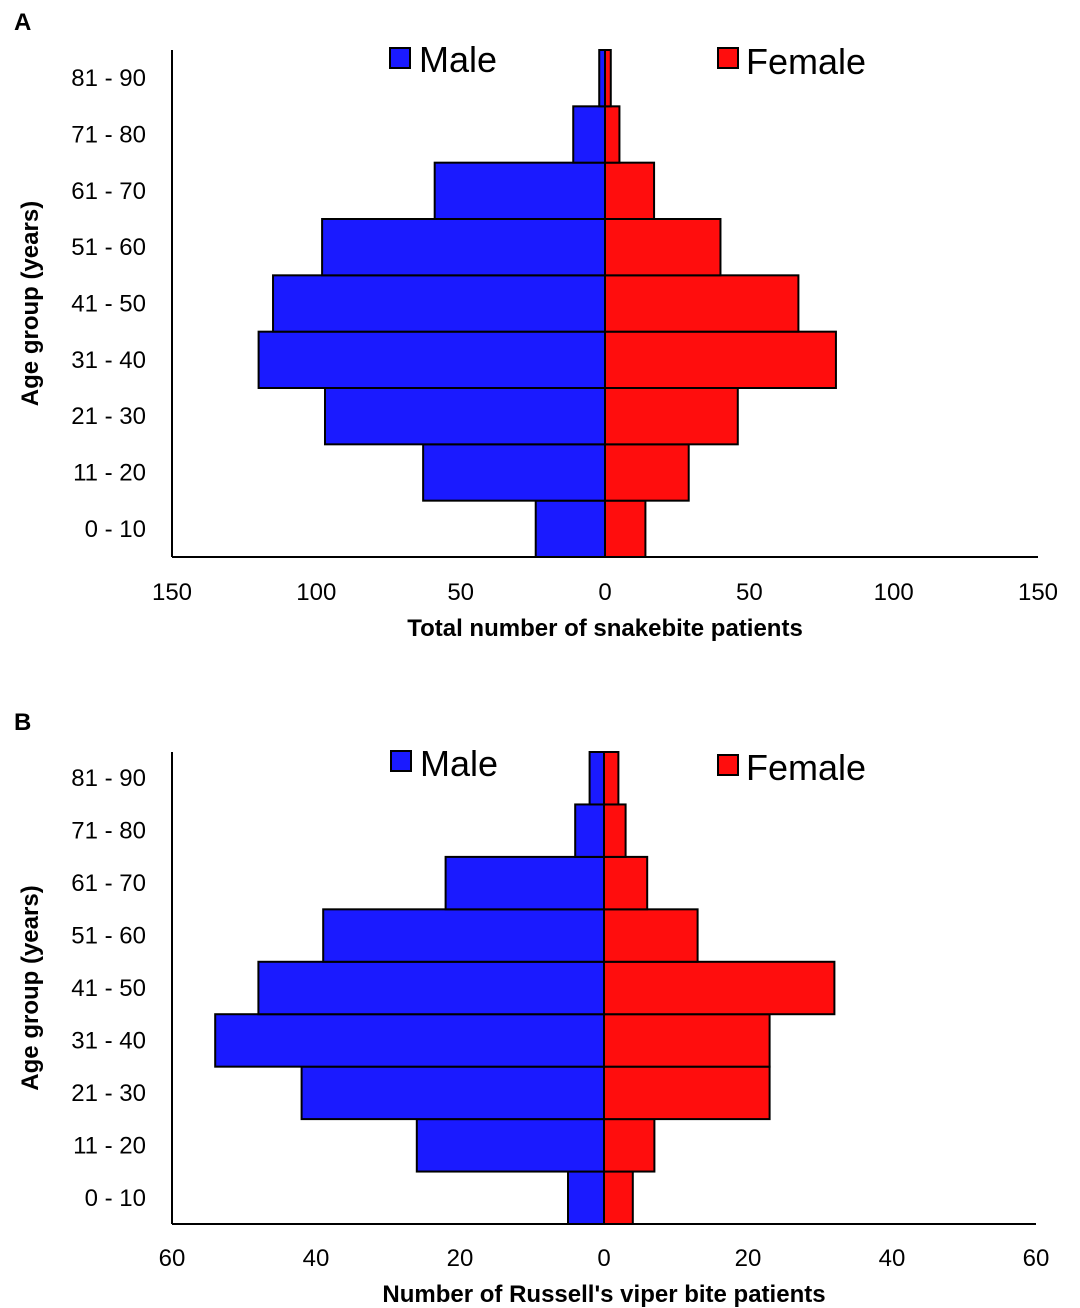  I want to click on panel-letter: A, so click(22, 22).